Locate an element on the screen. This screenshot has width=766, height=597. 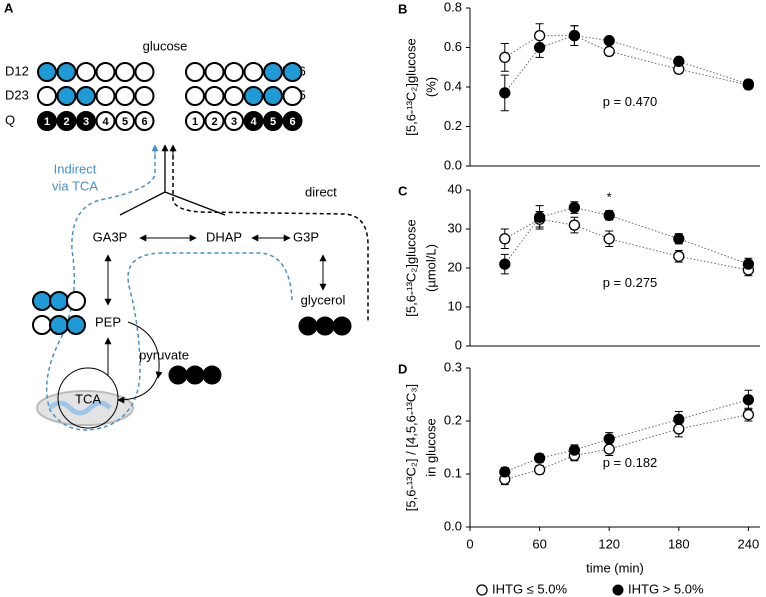
carbon-number: 4 is located at coordinates (105, 122).